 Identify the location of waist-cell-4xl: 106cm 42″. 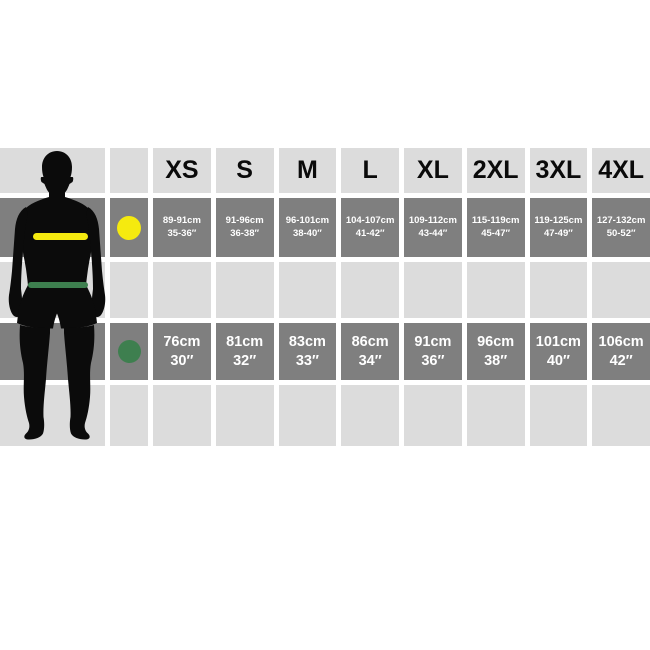
(621, 351).